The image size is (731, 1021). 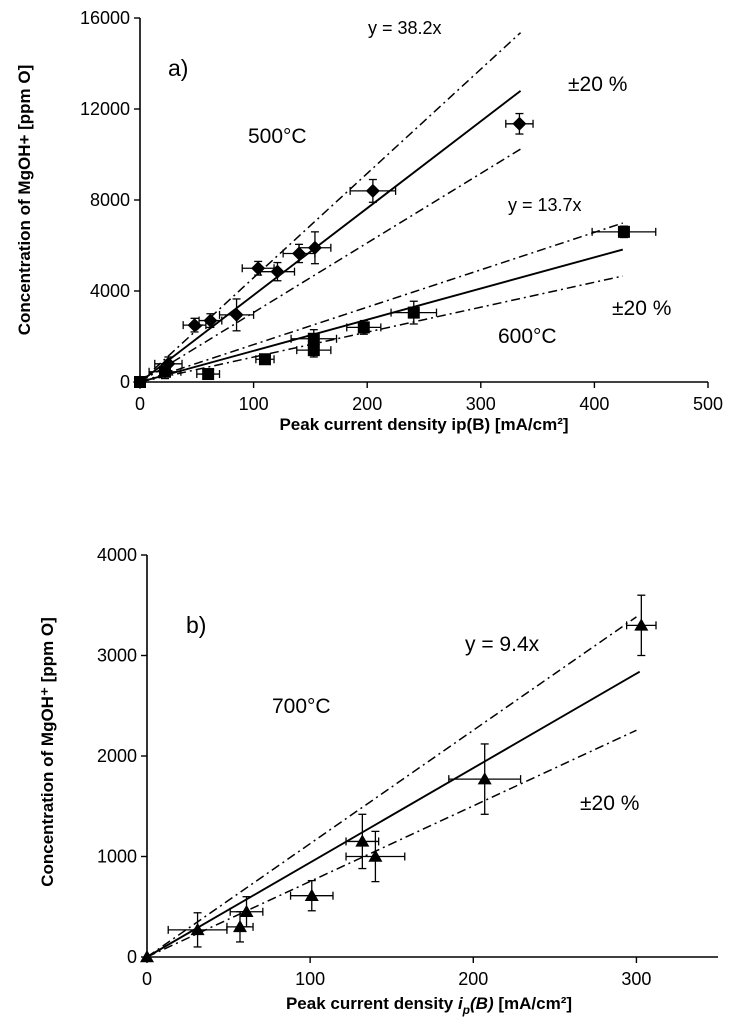 I want to click on b-y-ticks: 0 1000 2000 3000 4000, so click(x=122, y=756).